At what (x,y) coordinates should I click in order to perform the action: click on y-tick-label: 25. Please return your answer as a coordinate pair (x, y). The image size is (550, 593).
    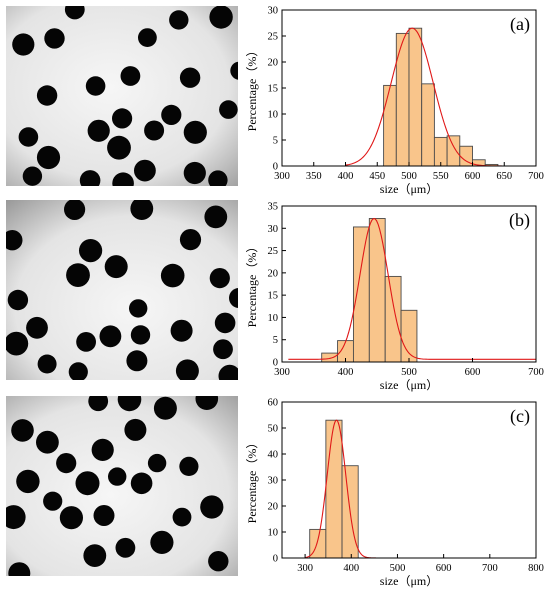
    Looking at the image, I should click on (273, 251).